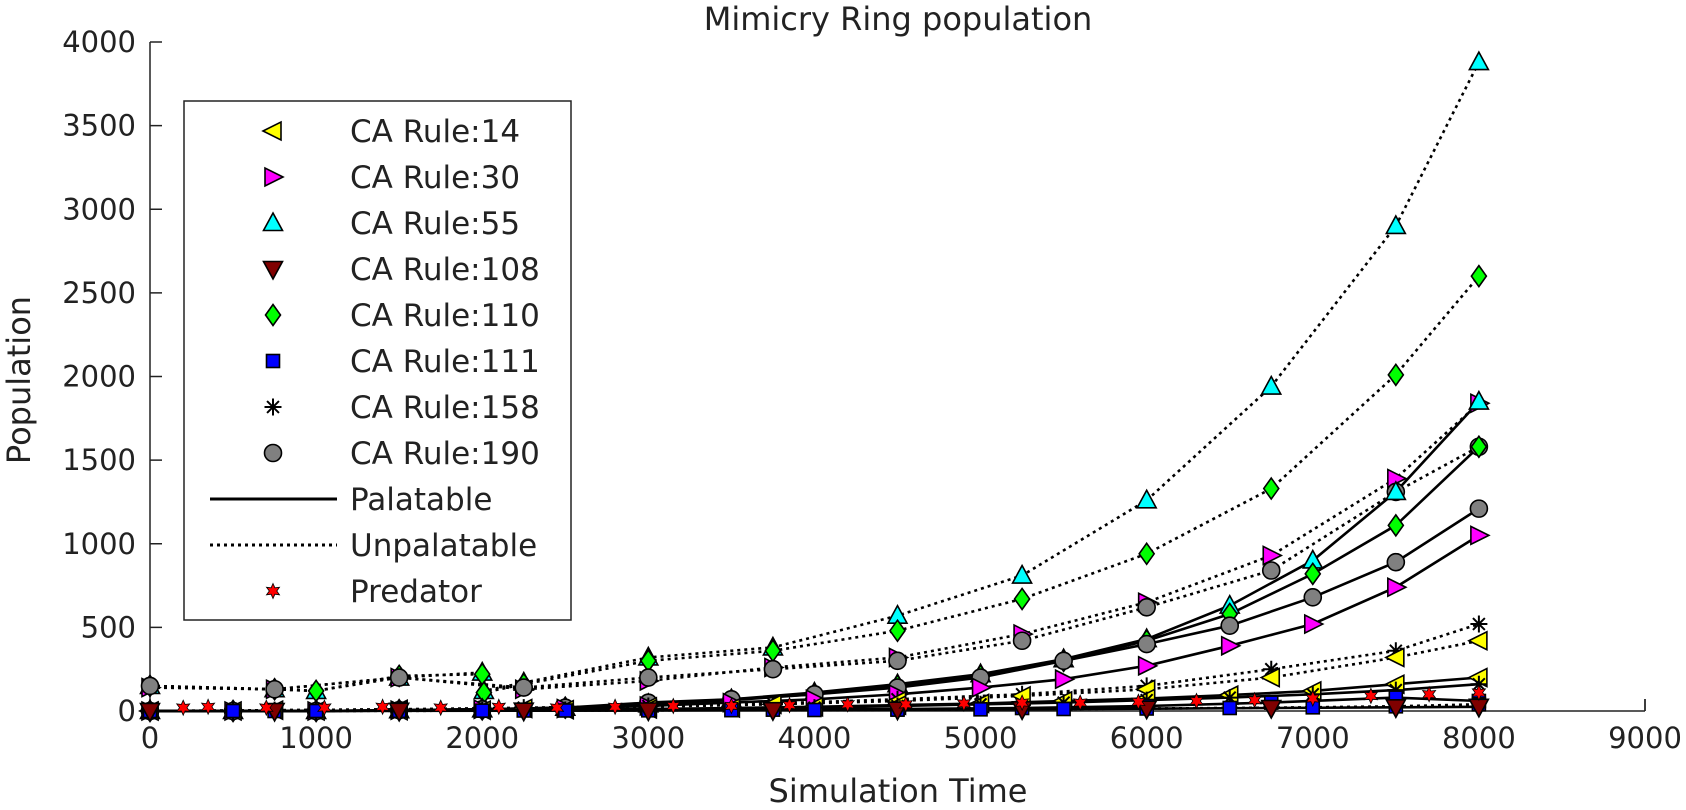  Describe the element at coordinates (445, 408) in the screenshot. I see `legend-label: CA Rule:158` at that location.